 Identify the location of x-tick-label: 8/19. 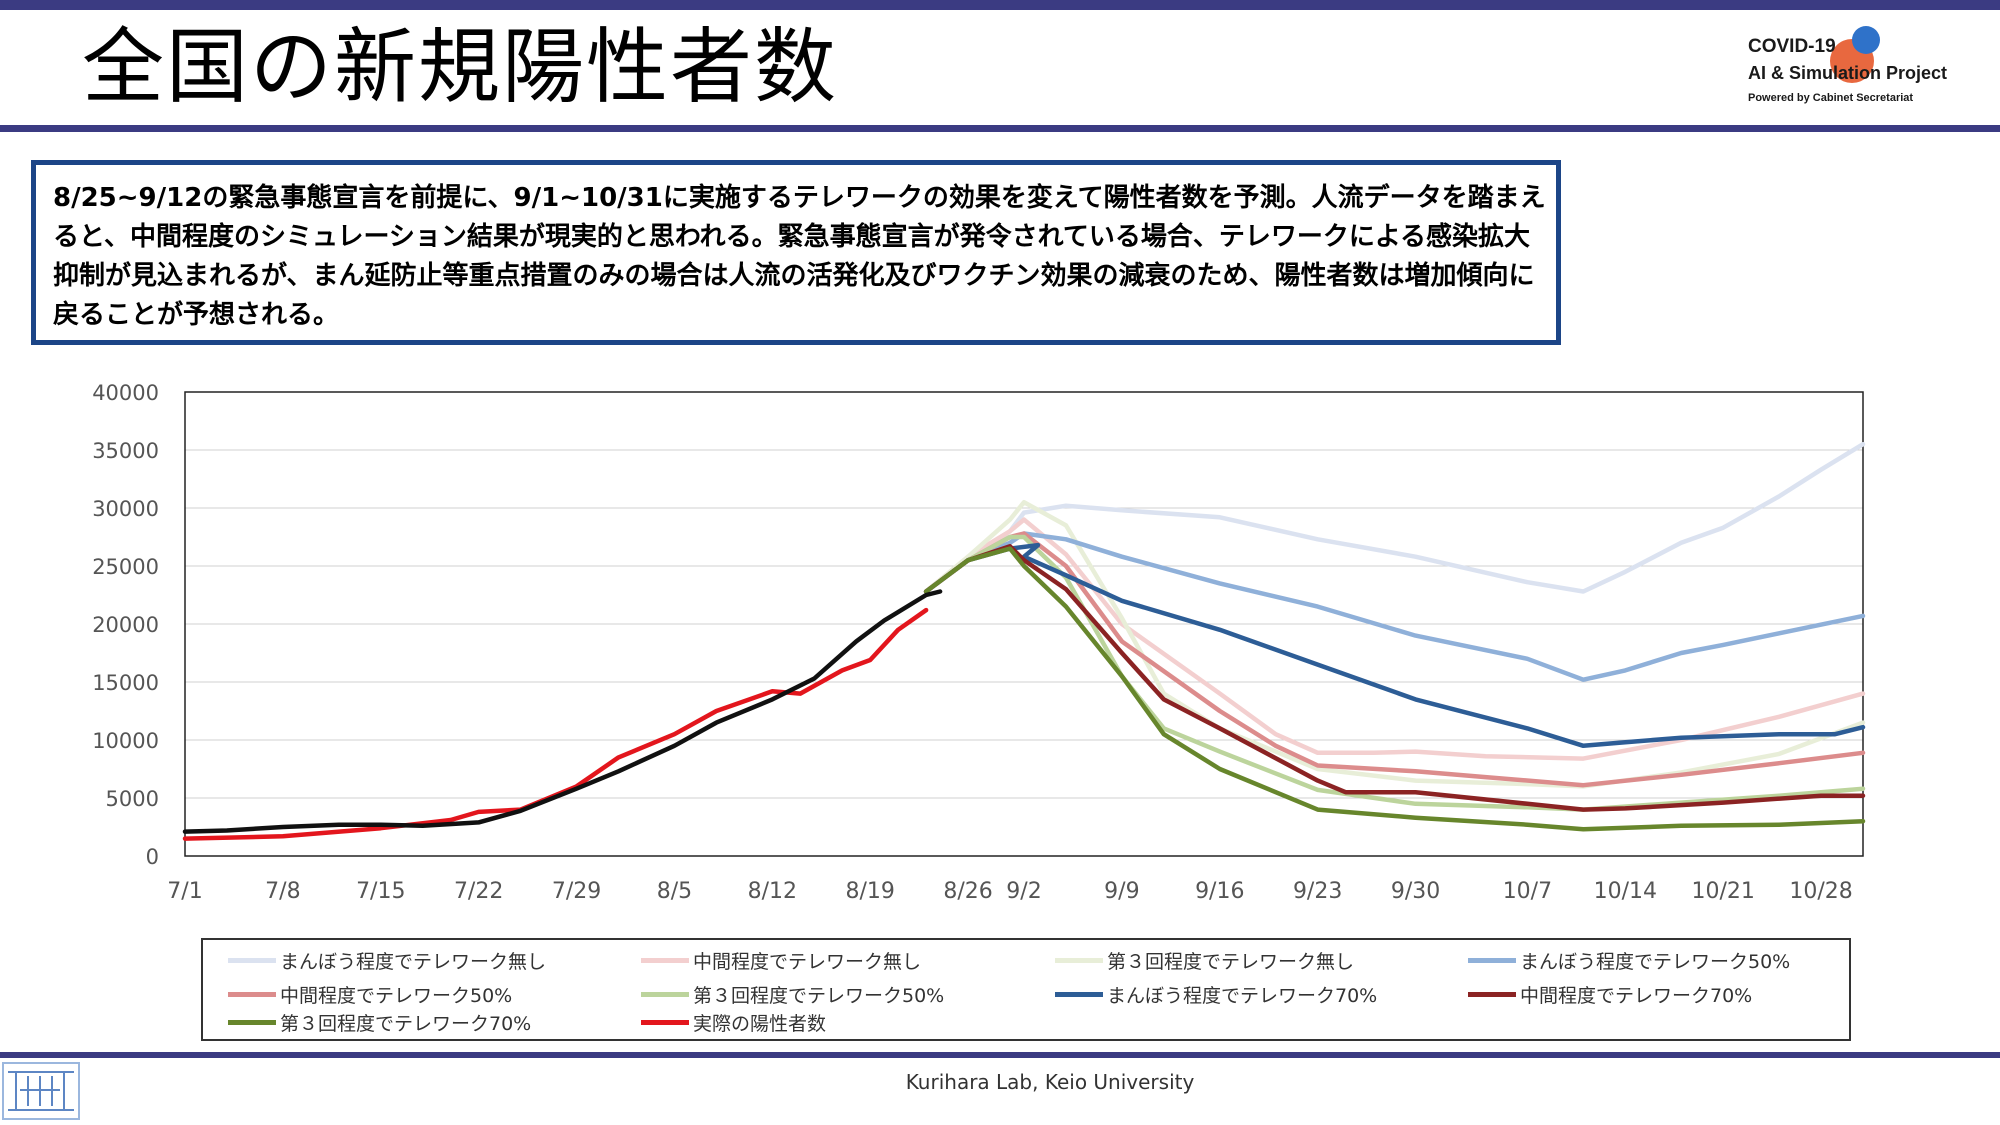
(869, 891).